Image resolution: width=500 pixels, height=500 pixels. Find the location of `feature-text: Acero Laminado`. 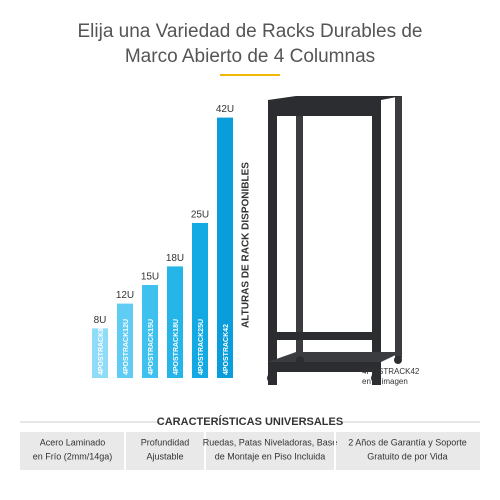

feature-text: Acero Laminado is located at coordinates (73, 442).